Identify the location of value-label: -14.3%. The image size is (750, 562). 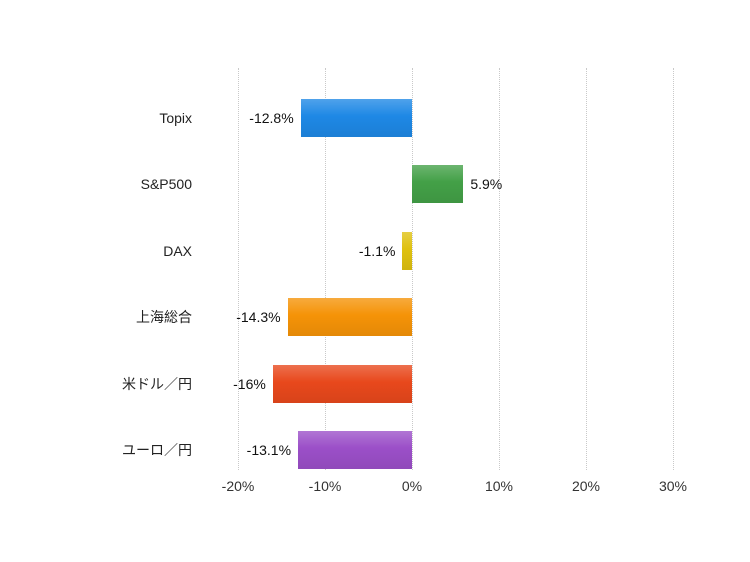
(258, 317).